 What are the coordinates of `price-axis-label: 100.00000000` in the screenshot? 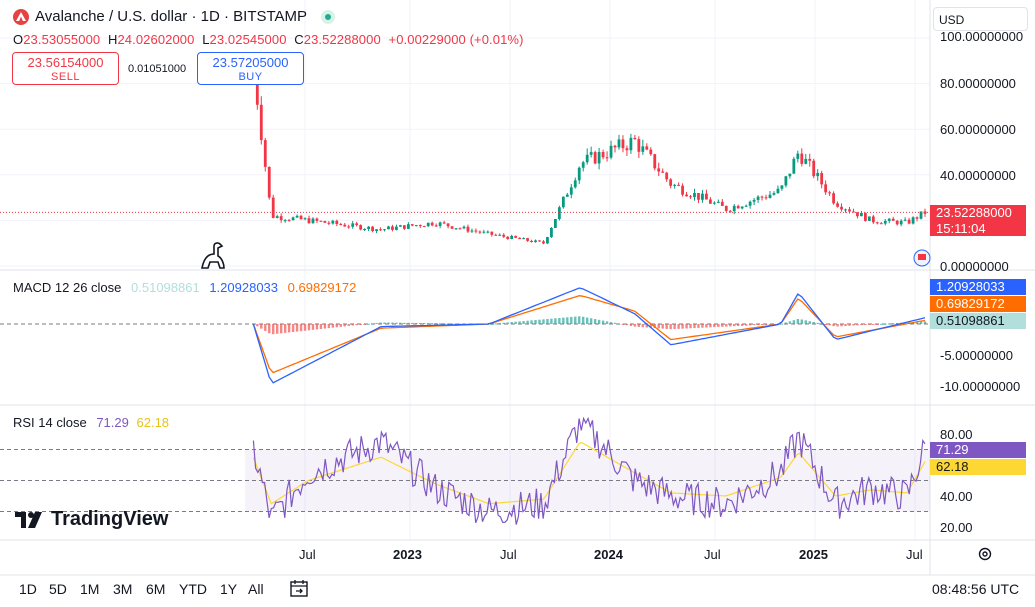 It's located at (982, 36).